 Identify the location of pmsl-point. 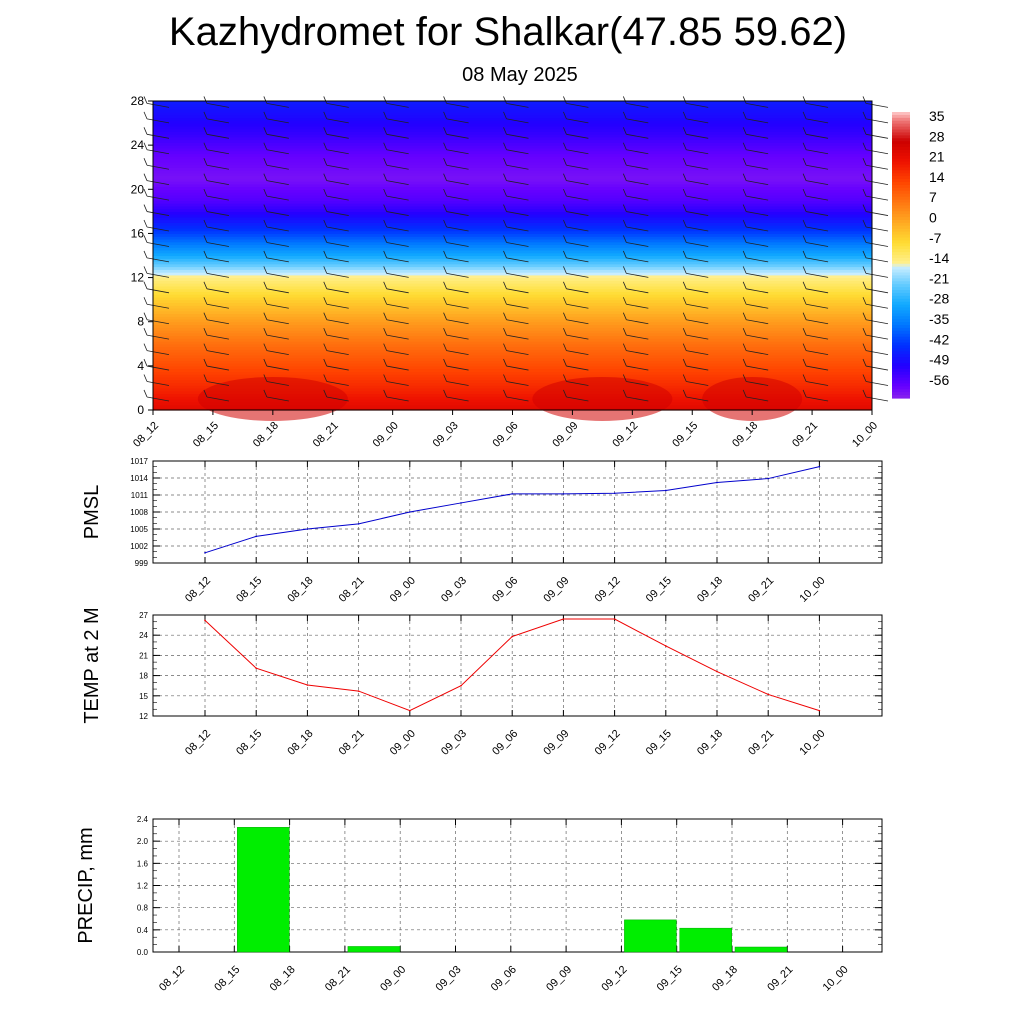
(307, 529).